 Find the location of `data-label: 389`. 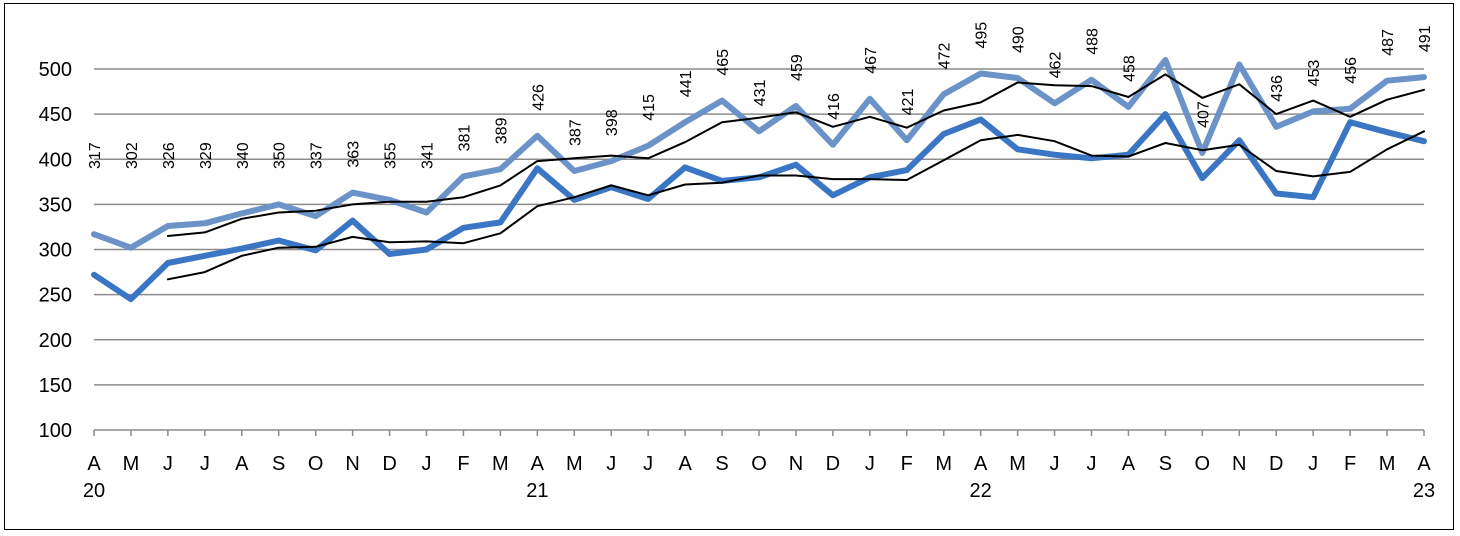

data-label: 389 is located at coordinates (501, 130).